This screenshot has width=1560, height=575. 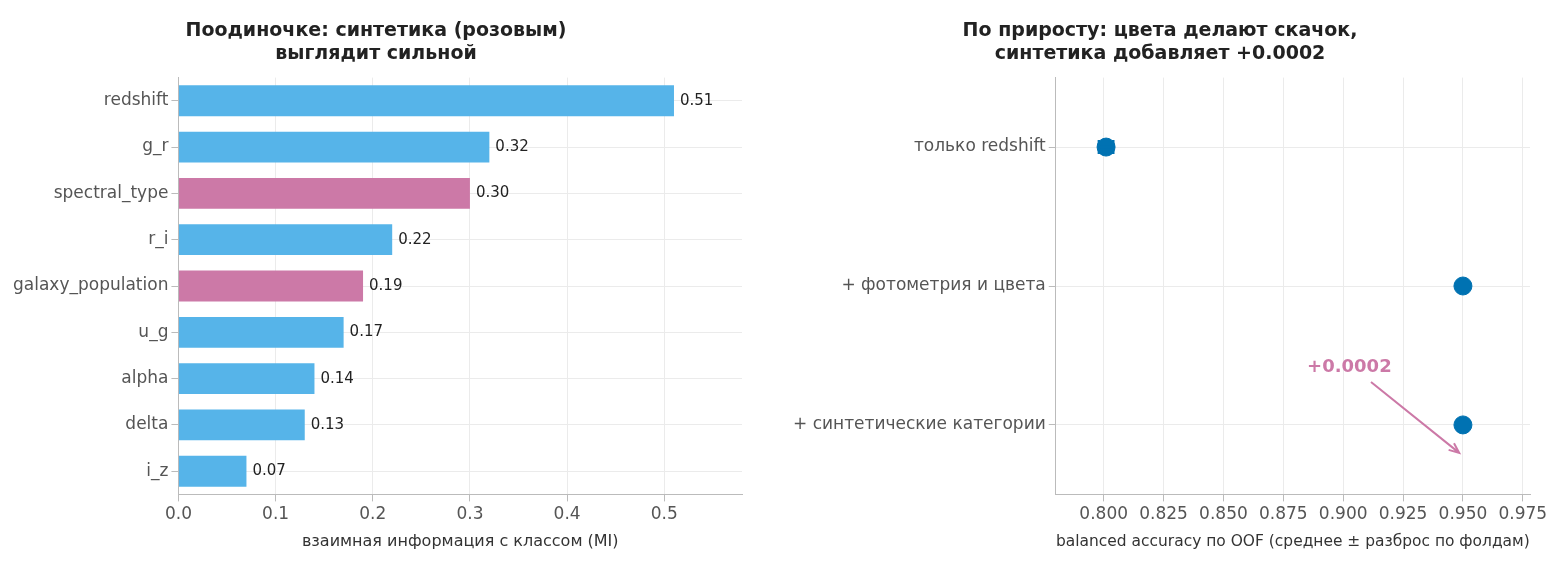 What do you see at coordinates (111, 192) in the screenshot?
I see `y-tick-label: spectral_type` at bounding box center [111, 192].